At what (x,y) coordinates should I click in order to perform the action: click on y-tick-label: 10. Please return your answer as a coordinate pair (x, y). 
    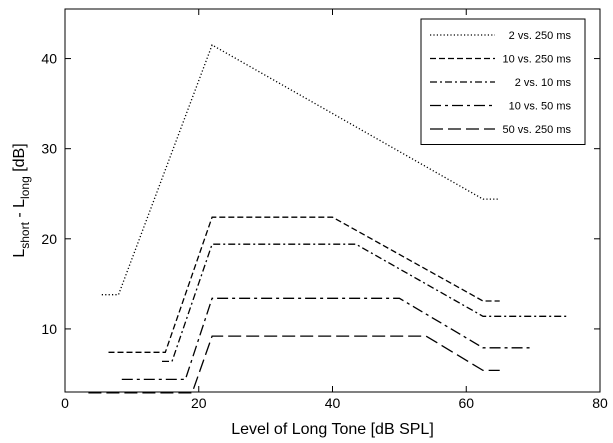
    Looking at the image, I should click on (49, 329).